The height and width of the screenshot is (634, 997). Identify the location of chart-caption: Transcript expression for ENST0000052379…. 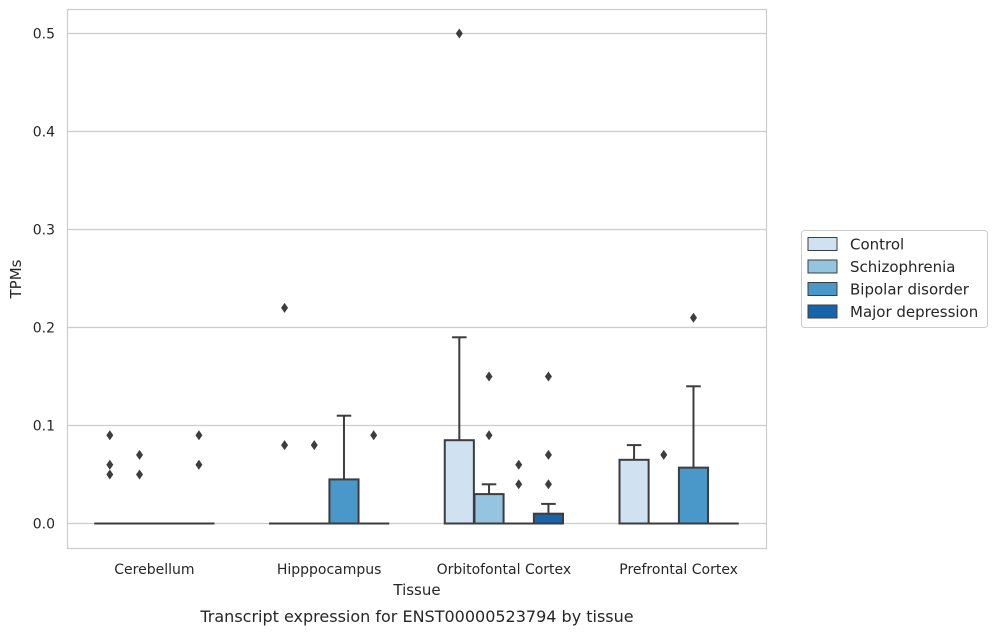
(416, 616).